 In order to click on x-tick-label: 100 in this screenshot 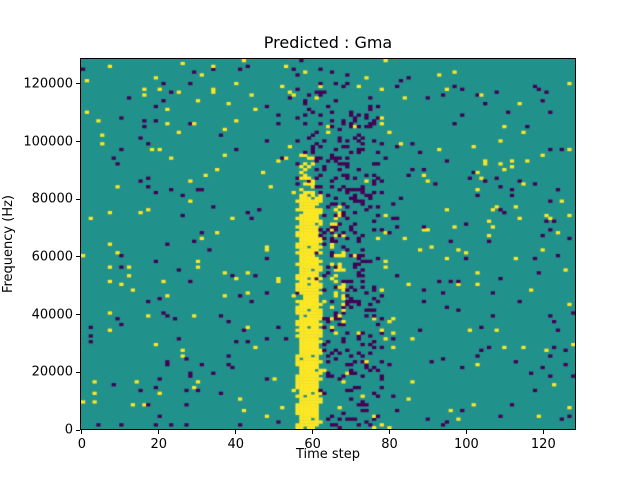, I will do `click(466, 444)`.